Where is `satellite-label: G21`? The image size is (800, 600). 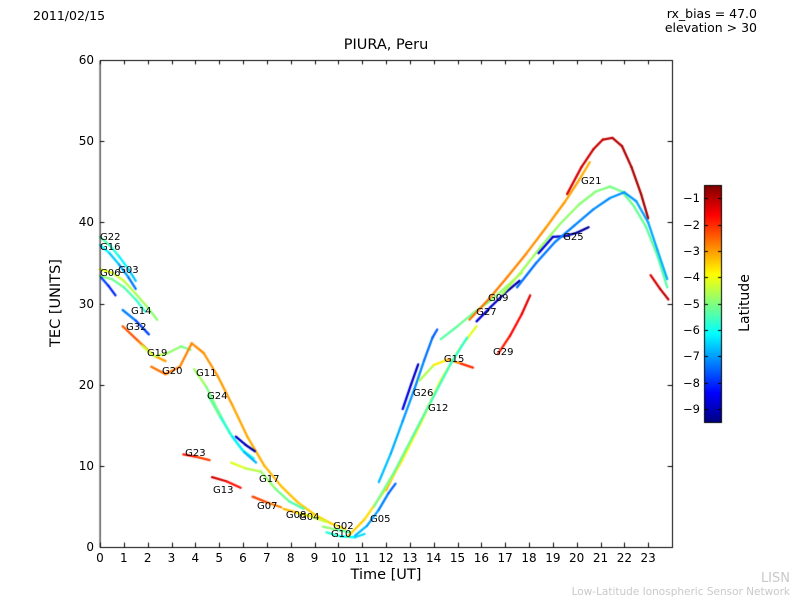 satellite-label: G21 is located at coordinates (591, 181).